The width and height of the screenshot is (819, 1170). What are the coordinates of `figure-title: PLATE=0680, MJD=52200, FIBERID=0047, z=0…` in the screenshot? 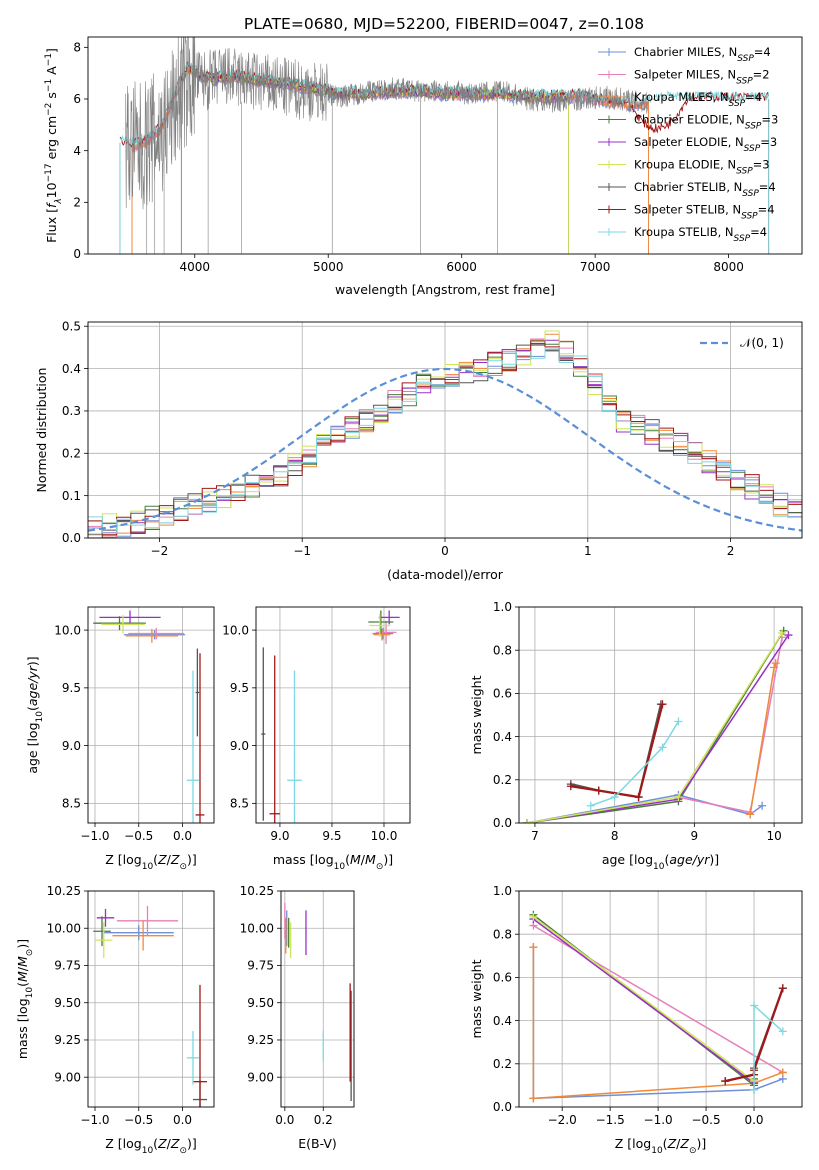 It's located at (444, 24).